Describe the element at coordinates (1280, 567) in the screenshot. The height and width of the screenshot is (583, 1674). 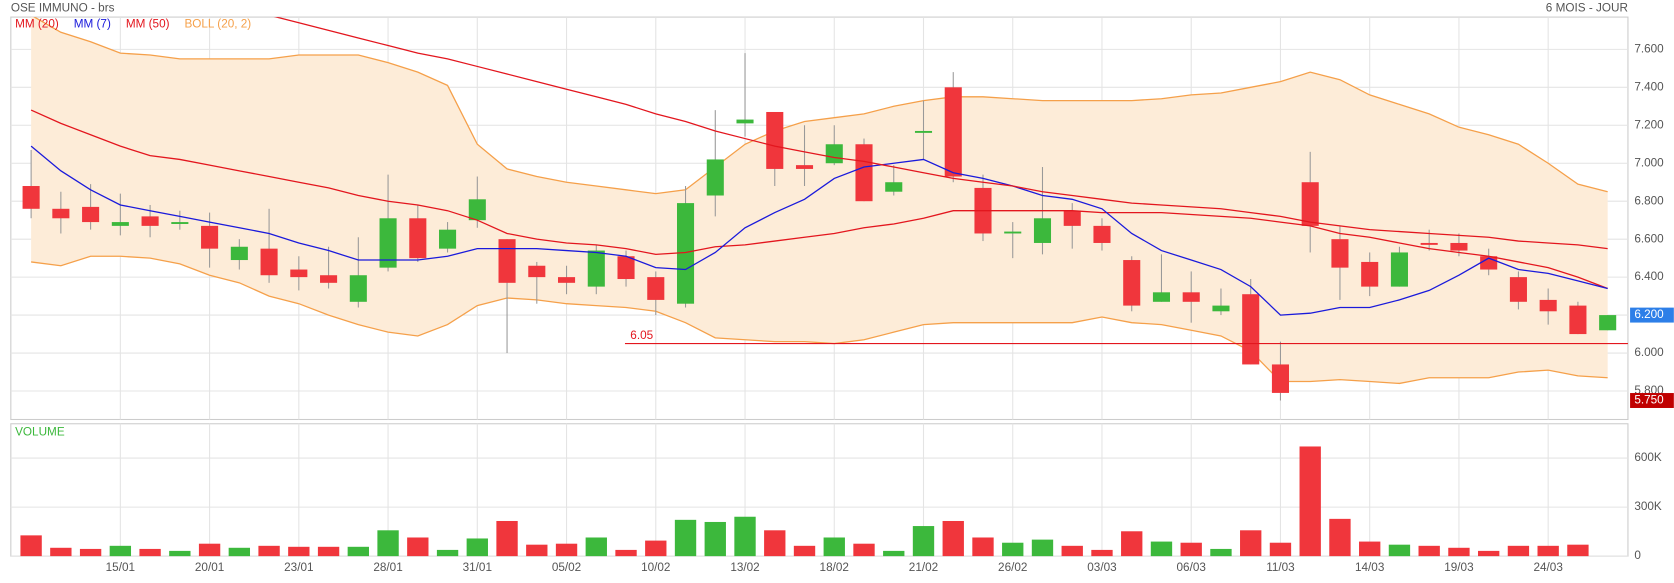
I see `x-tick-label: 11/03` at that location.